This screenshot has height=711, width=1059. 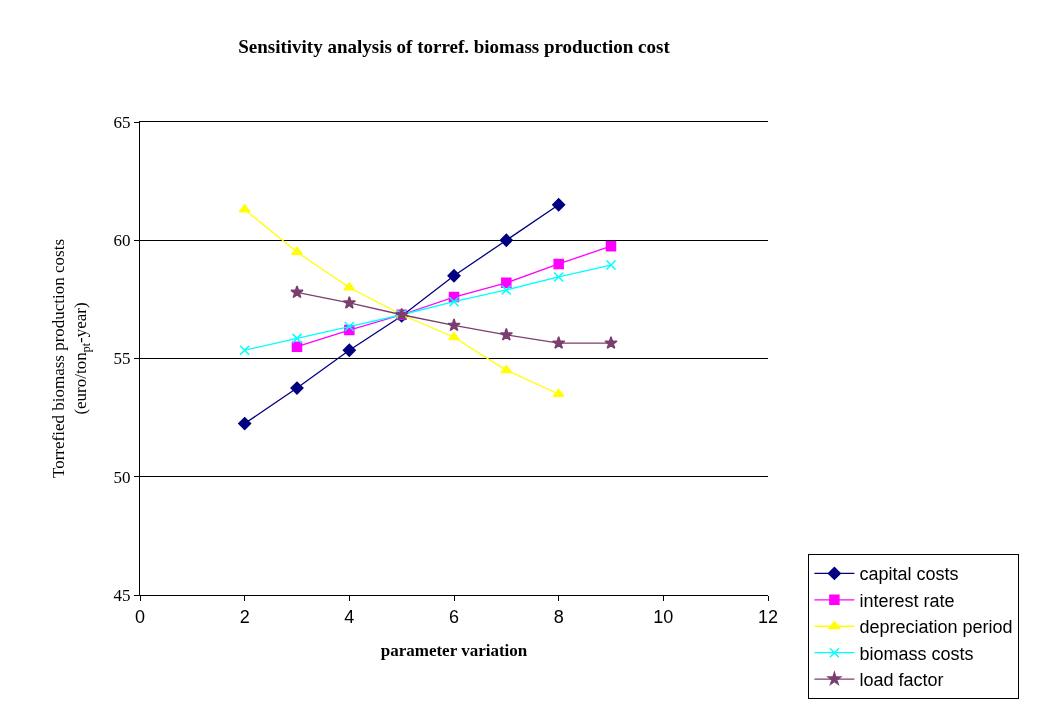 What do you see at coordinates (909, 574) in the screenshot?
I see `legend-label: capital costs` at bounding box center [909, 574].